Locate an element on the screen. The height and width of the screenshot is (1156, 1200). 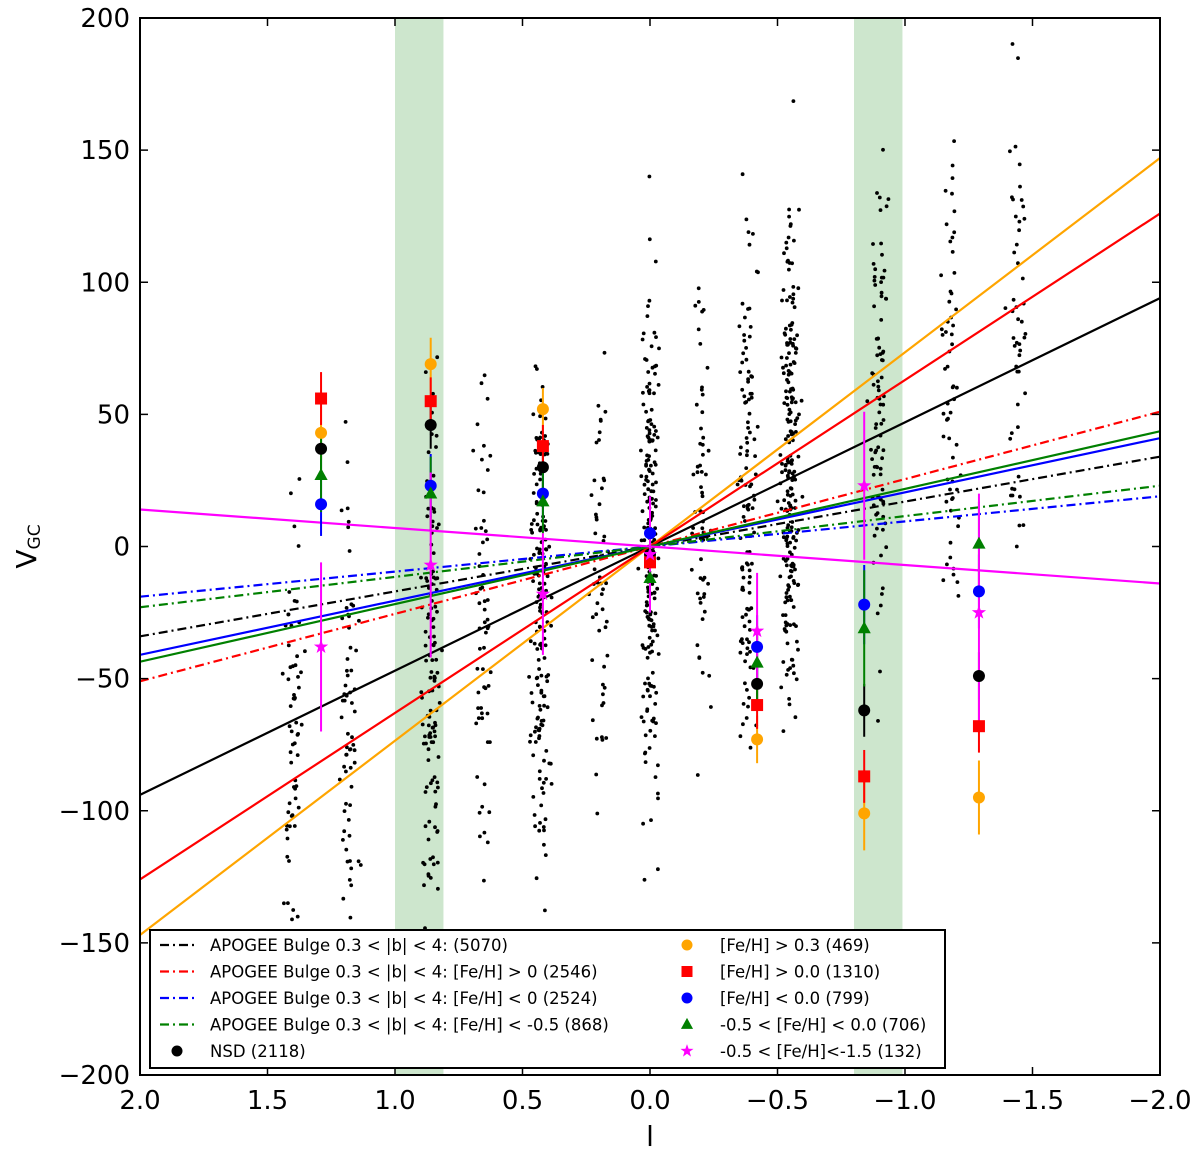
legend-right-entry-label: [Fe/H] > 0.0 (1310) is located at coordinates (800, 972).